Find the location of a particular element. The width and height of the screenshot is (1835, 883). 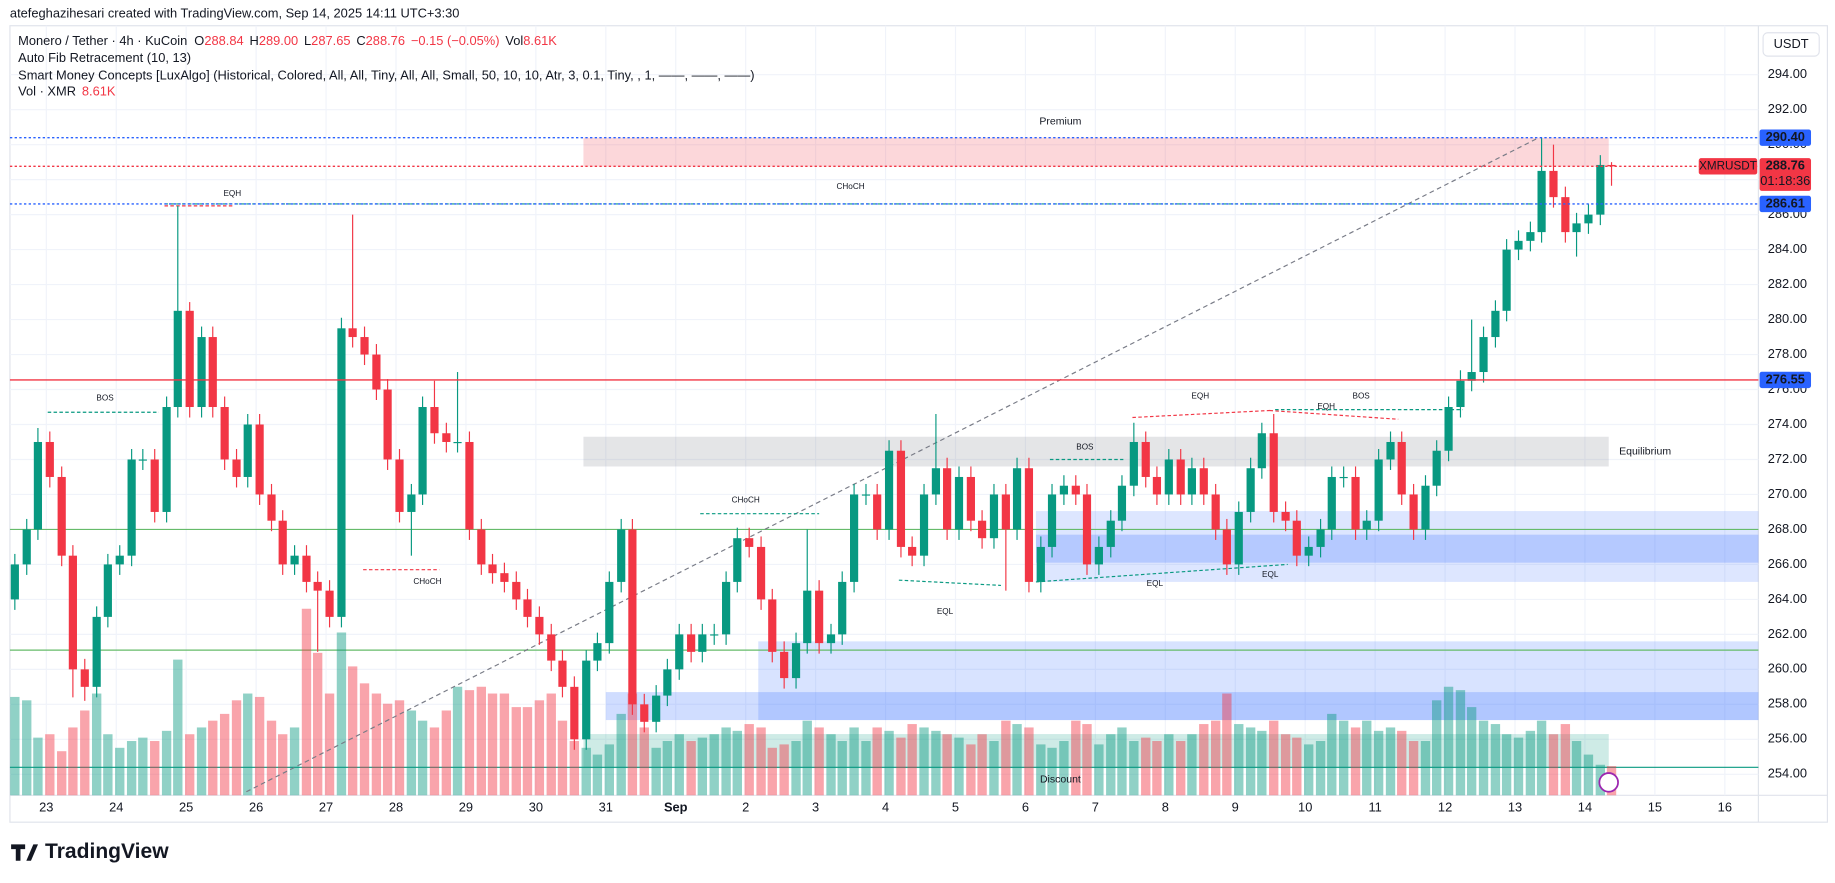

y-tick-label: 278.00 is located at coordinates (1787, 353).